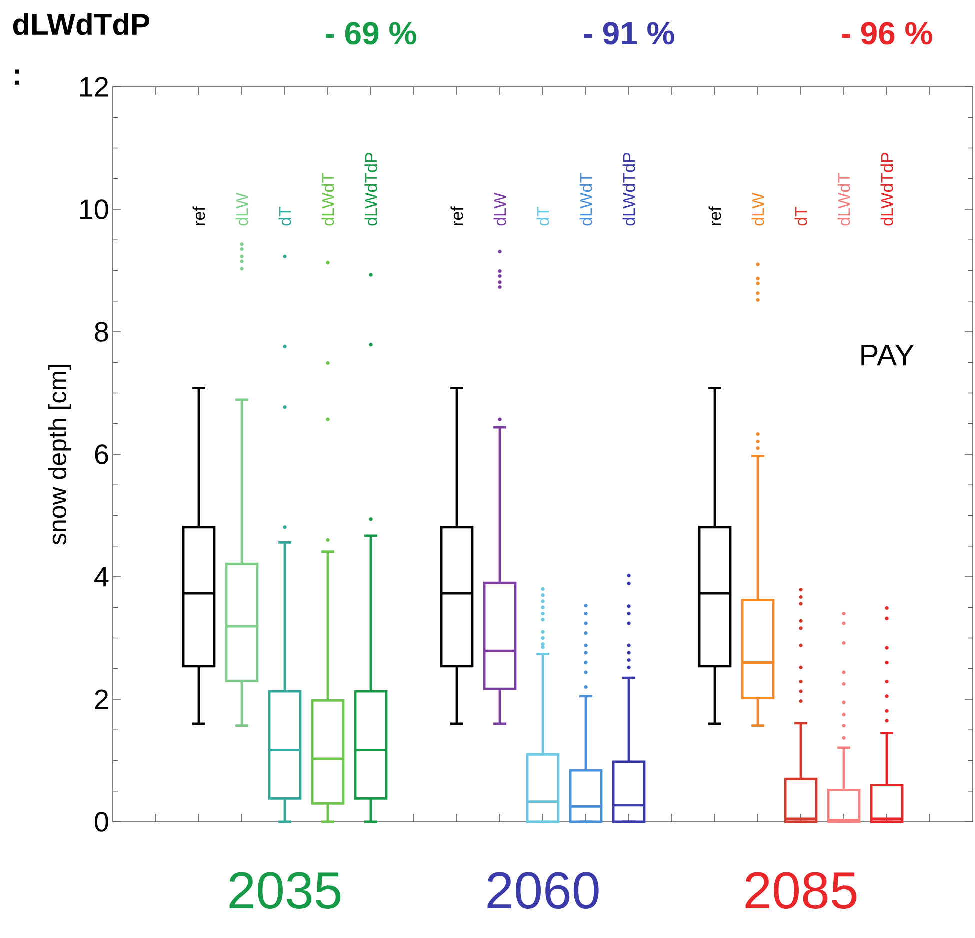 The width and height of the screenshot is (975, 938). I want to click on text: - 91 %, so click(629, 33).